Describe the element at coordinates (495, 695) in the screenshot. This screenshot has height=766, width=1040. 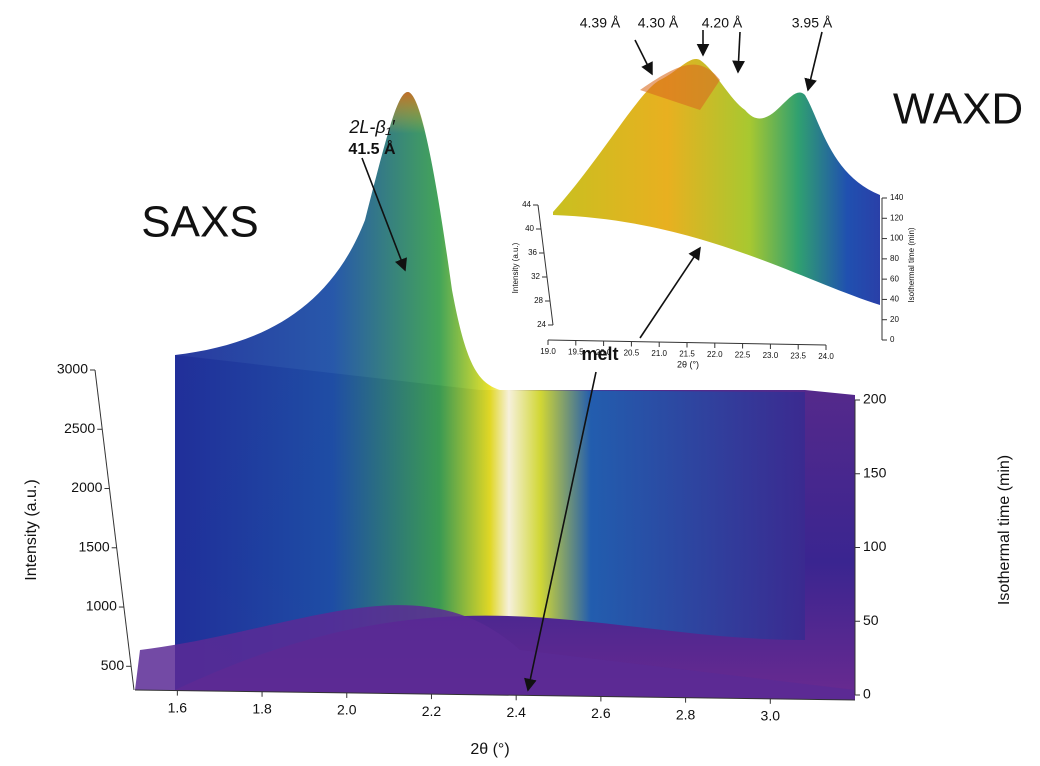
I see `x-axis` at that location.